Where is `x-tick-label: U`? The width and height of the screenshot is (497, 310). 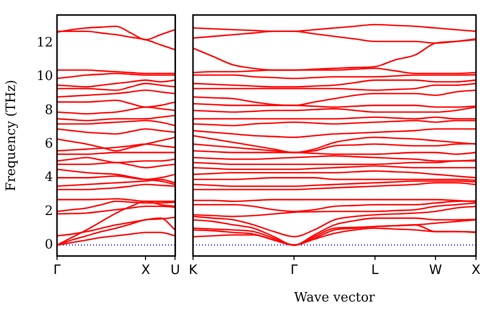
x-tick-label: U is located at coordinates (175, 270).